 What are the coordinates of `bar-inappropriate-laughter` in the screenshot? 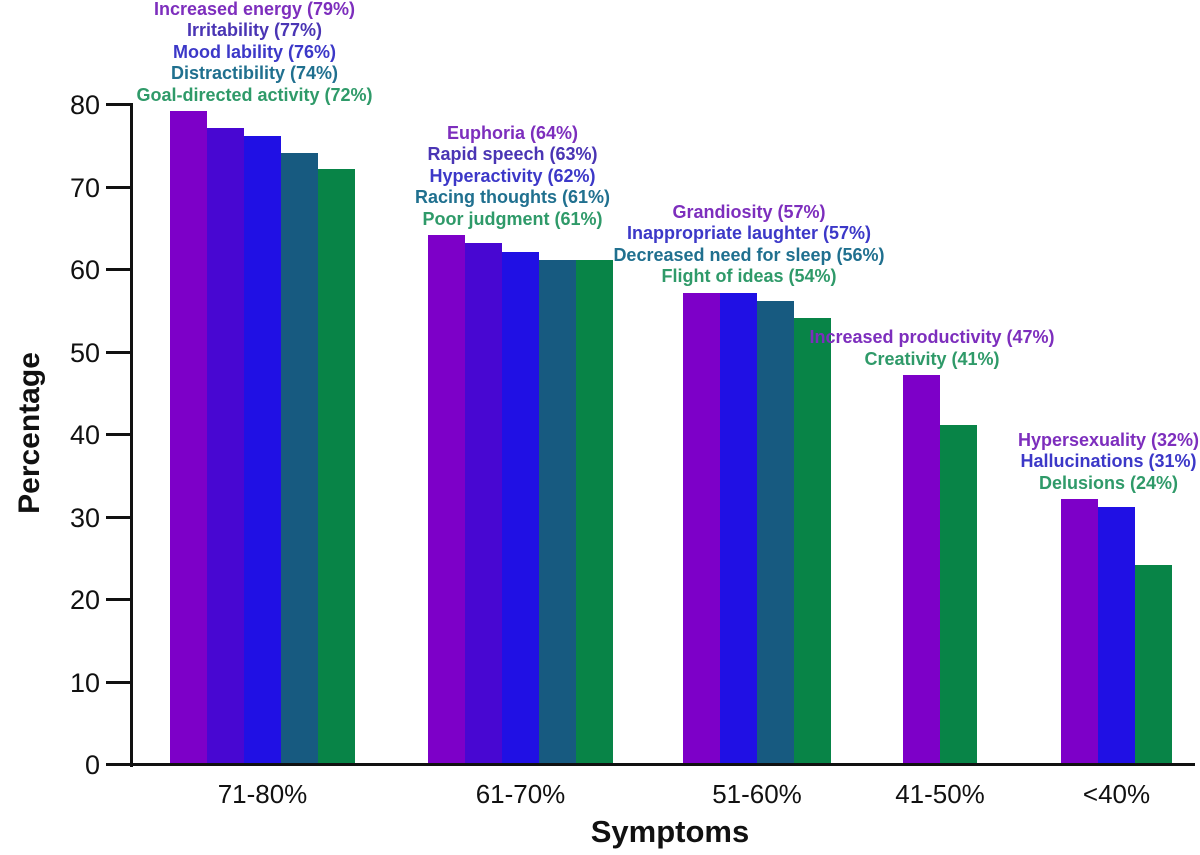 It's located at (738, 527).